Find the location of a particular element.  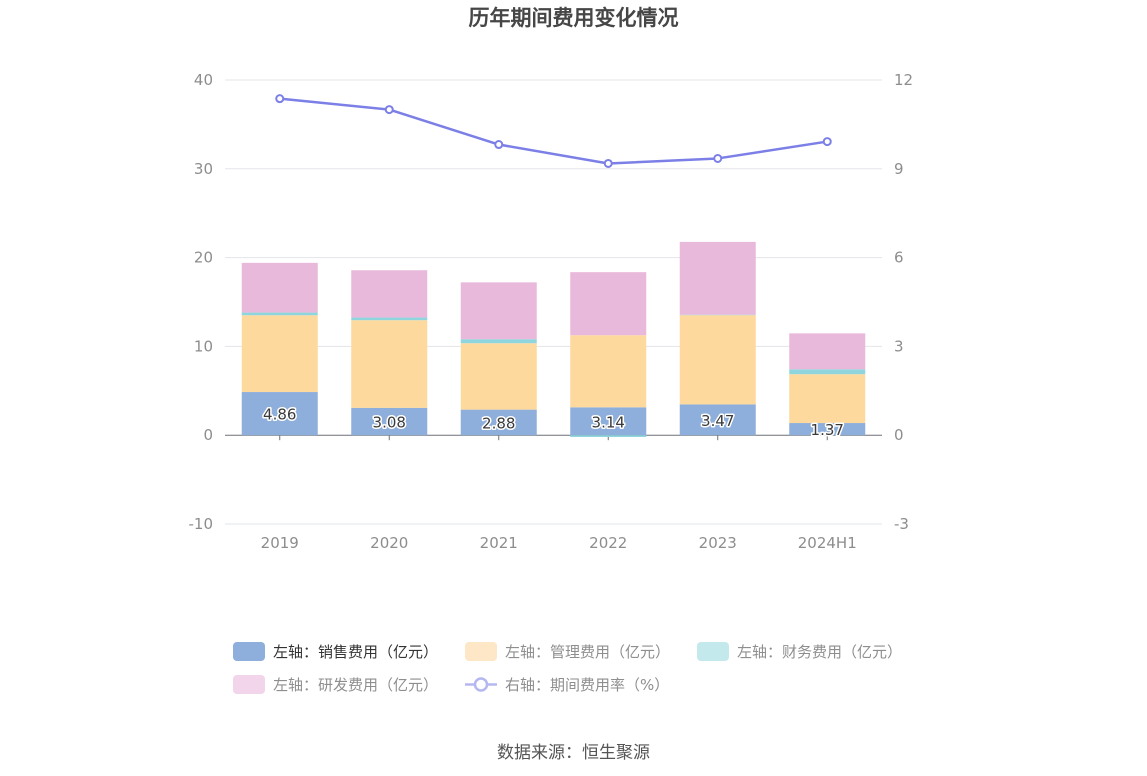

left-axis-tick-label: 10 is located at coordinates (203, 346).